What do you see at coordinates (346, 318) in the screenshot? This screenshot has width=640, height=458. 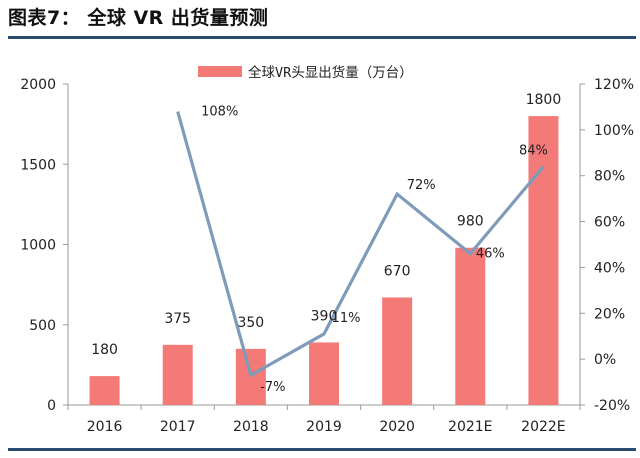 I see `line-value-label: 11%` at bounding box center [346, 318].